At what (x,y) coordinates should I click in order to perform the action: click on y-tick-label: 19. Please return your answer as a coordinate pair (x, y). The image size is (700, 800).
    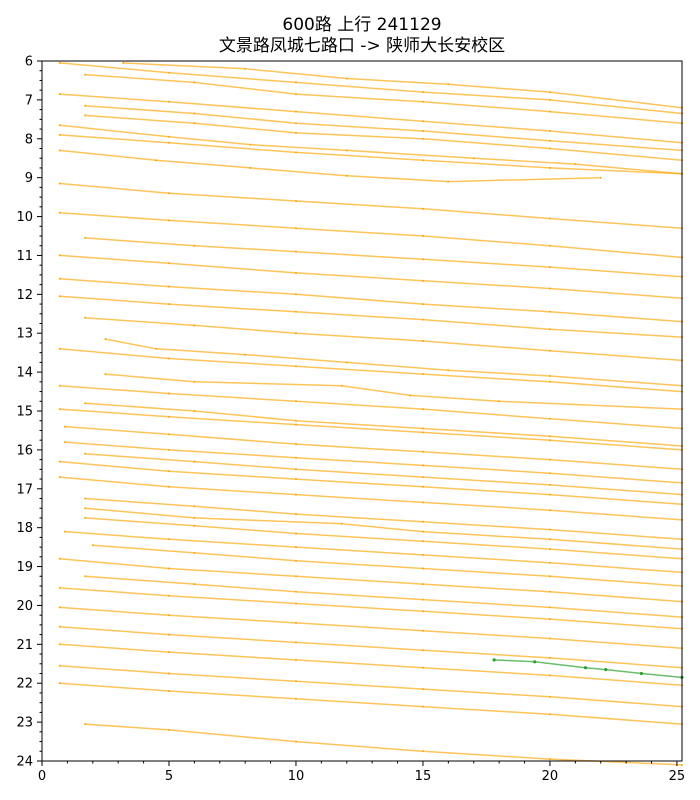
    Looking at the image, I should click on (24, 567).